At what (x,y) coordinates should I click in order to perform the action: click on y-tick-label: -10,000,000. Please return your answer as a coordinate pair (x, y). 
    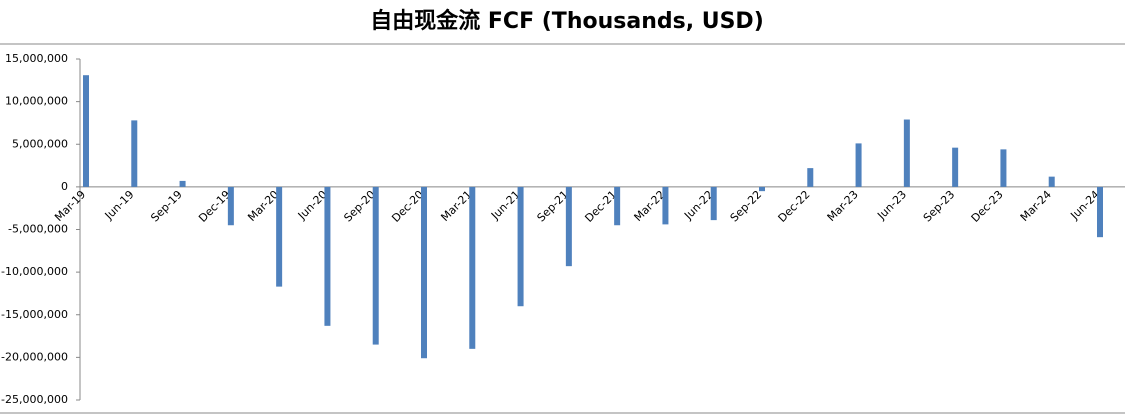
    Looking at the image, I should click on (34, 271).